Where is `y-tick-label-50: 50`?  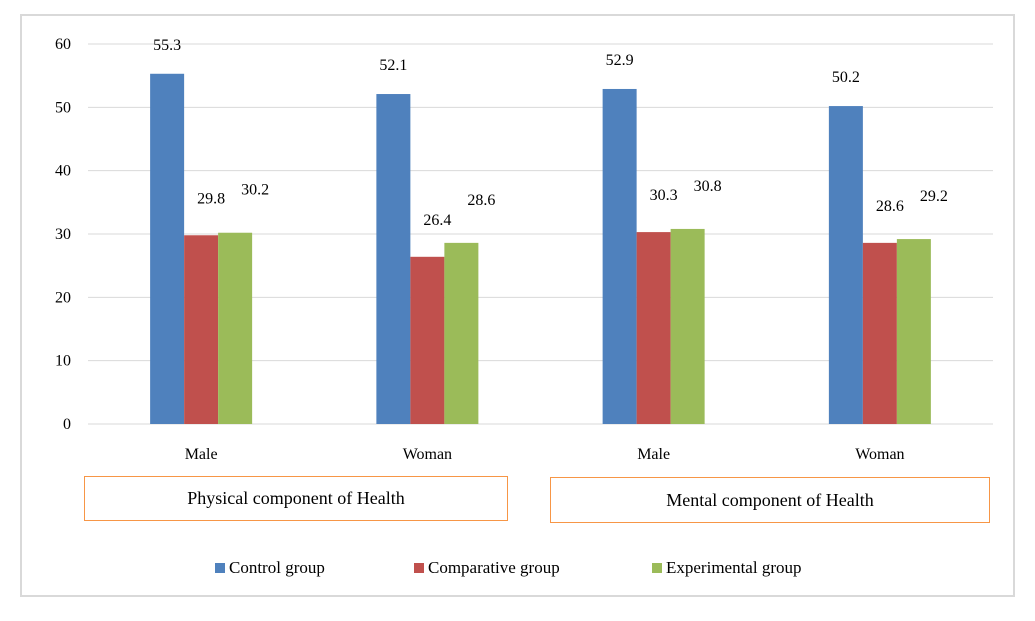 y-tick-label-50: 50 is located at coordinates (63, 107).